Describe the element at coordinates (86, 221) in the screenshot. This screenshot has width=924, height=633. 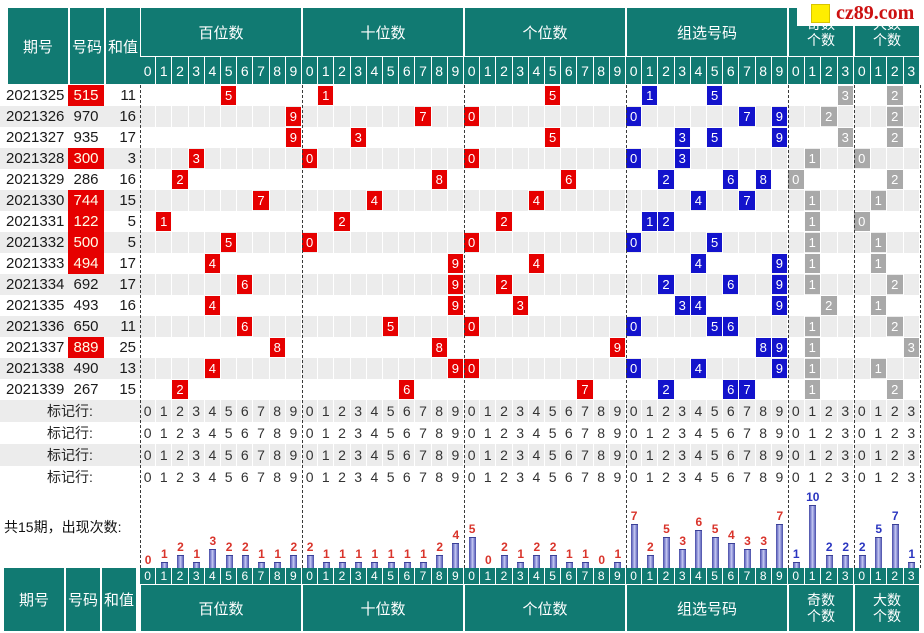
I see `draw-number: 122` at that location.